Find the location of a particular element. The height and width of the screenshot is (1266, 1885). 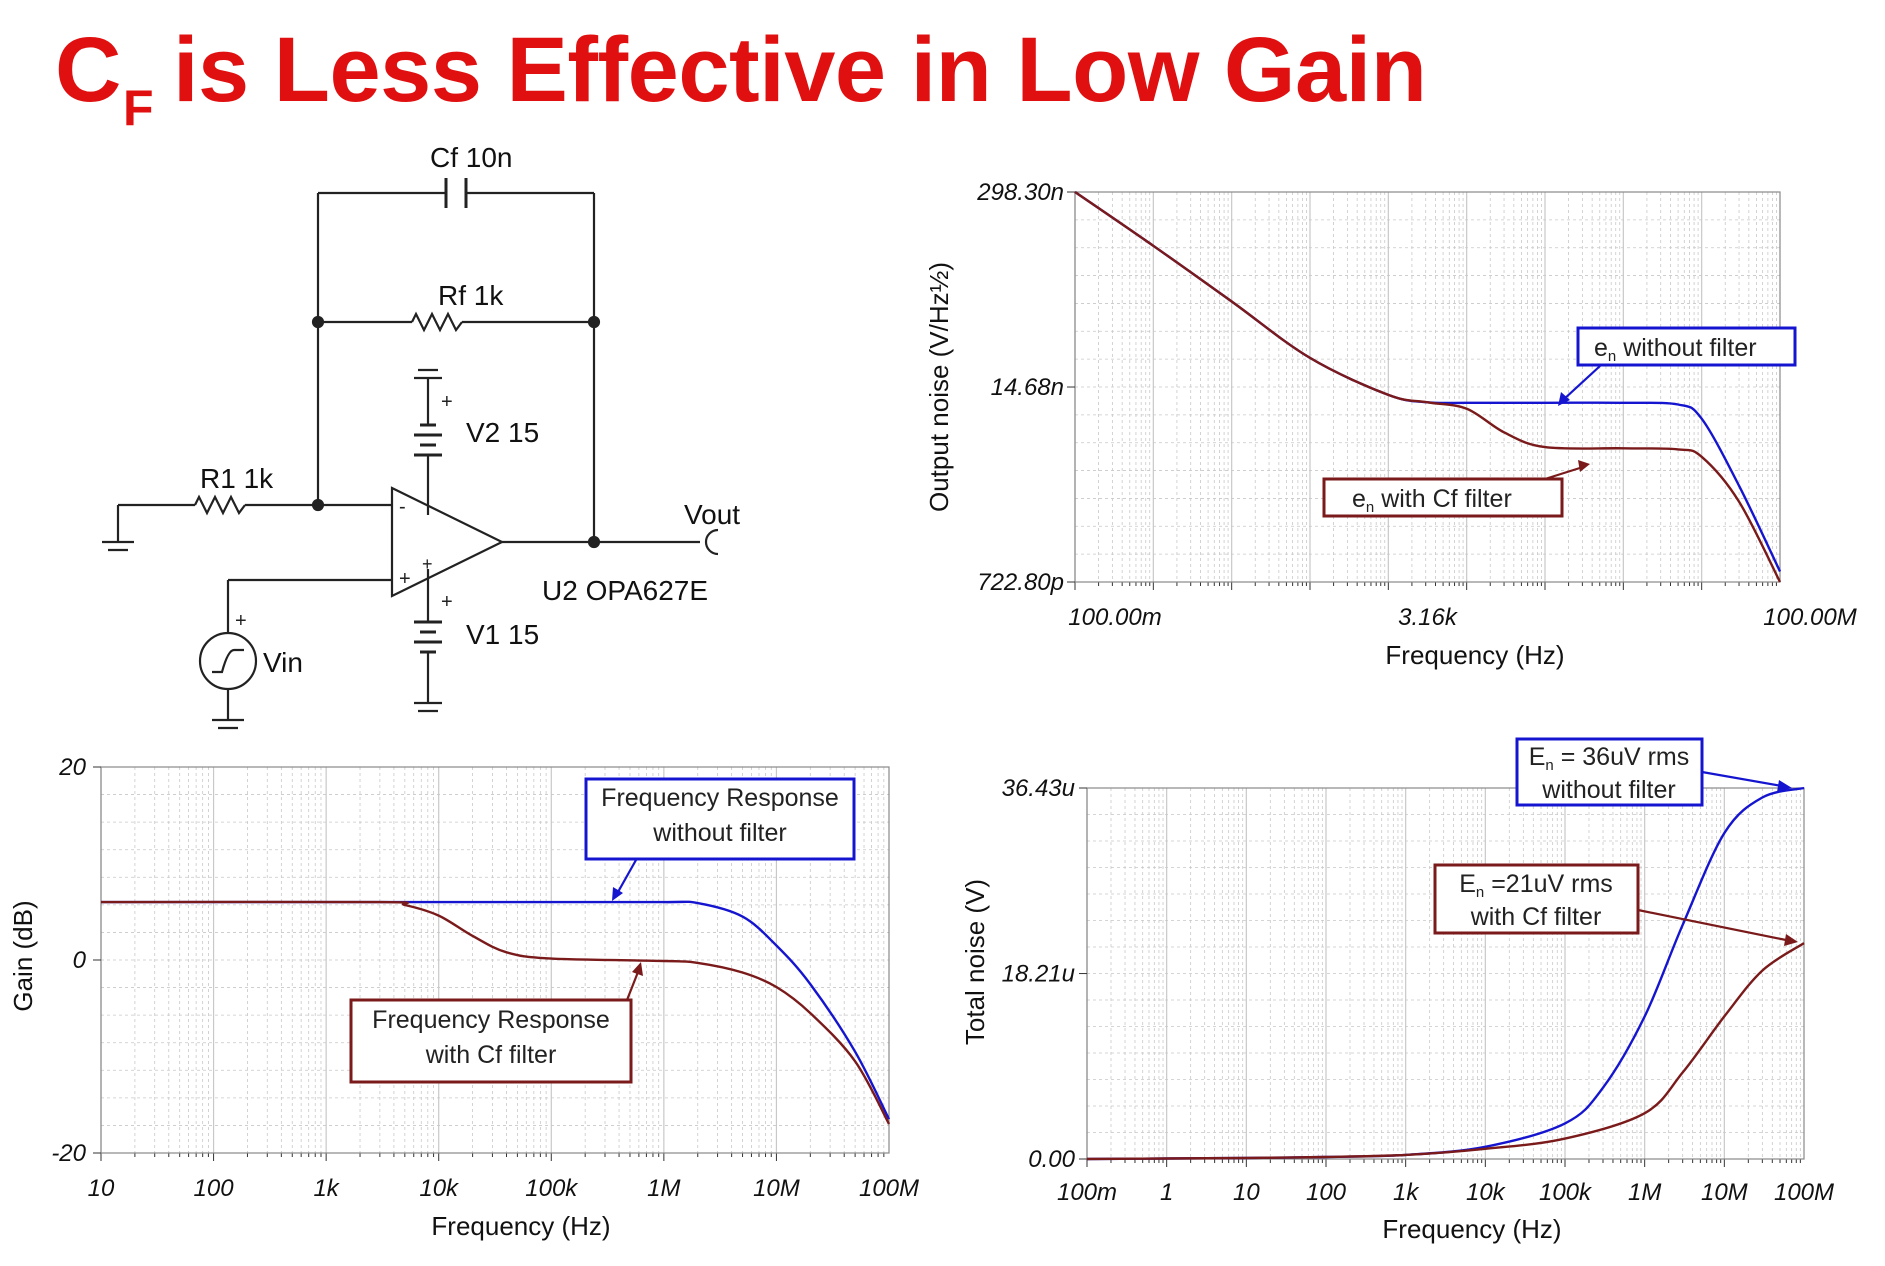

total-noise-x-tick-label: 1 is located at coordinates (1166, 1192).